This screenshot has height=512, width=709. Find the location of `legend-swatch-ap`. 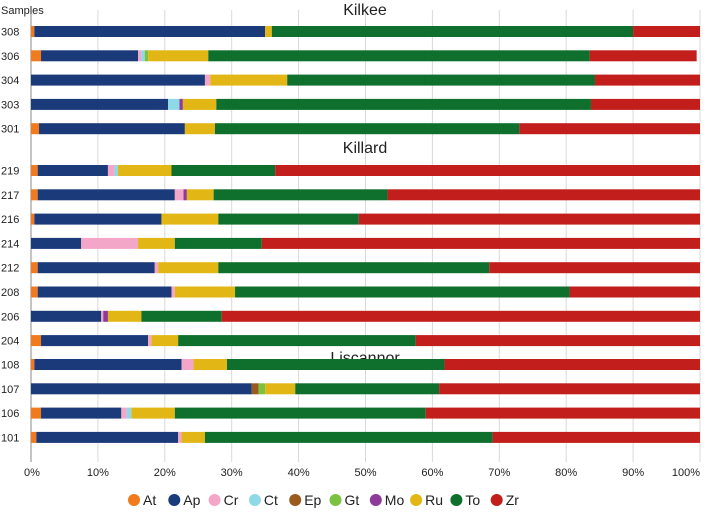

legend-swatch-ap is located at coordinates (174, 500).